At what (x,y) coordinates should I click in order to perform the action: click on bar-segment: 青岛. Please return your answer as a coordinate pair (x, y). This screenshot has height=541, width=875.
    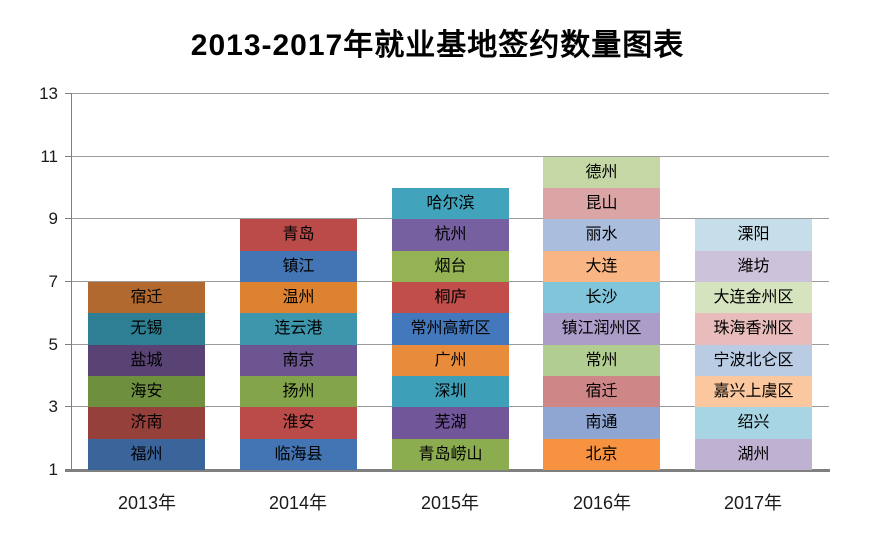
    Looking at the image, I should click on (298, 235).